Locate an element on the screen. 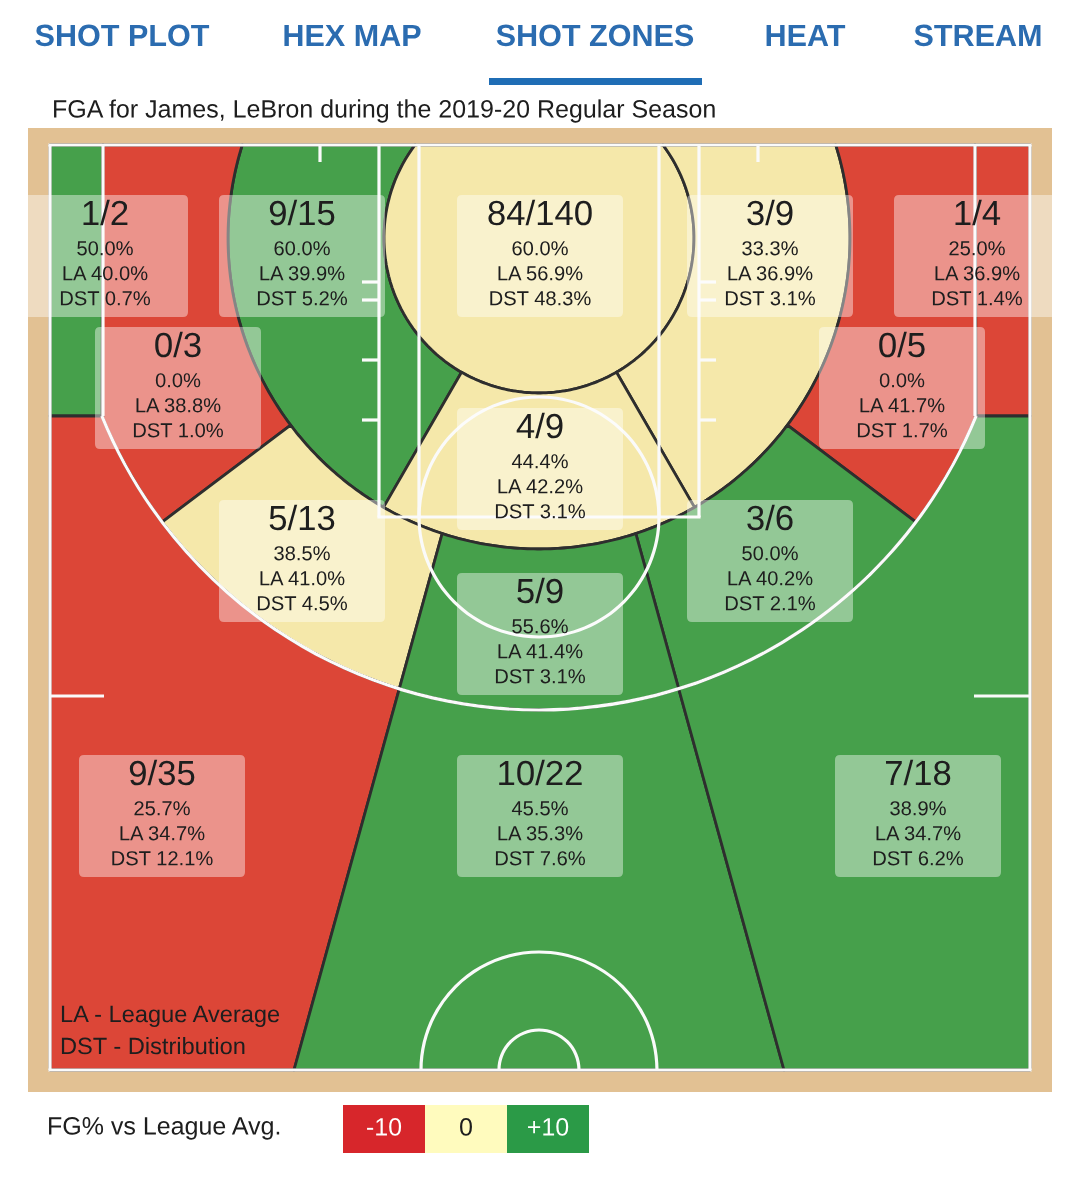  text: SHOT PLOT is located at coordinates (122, 35).